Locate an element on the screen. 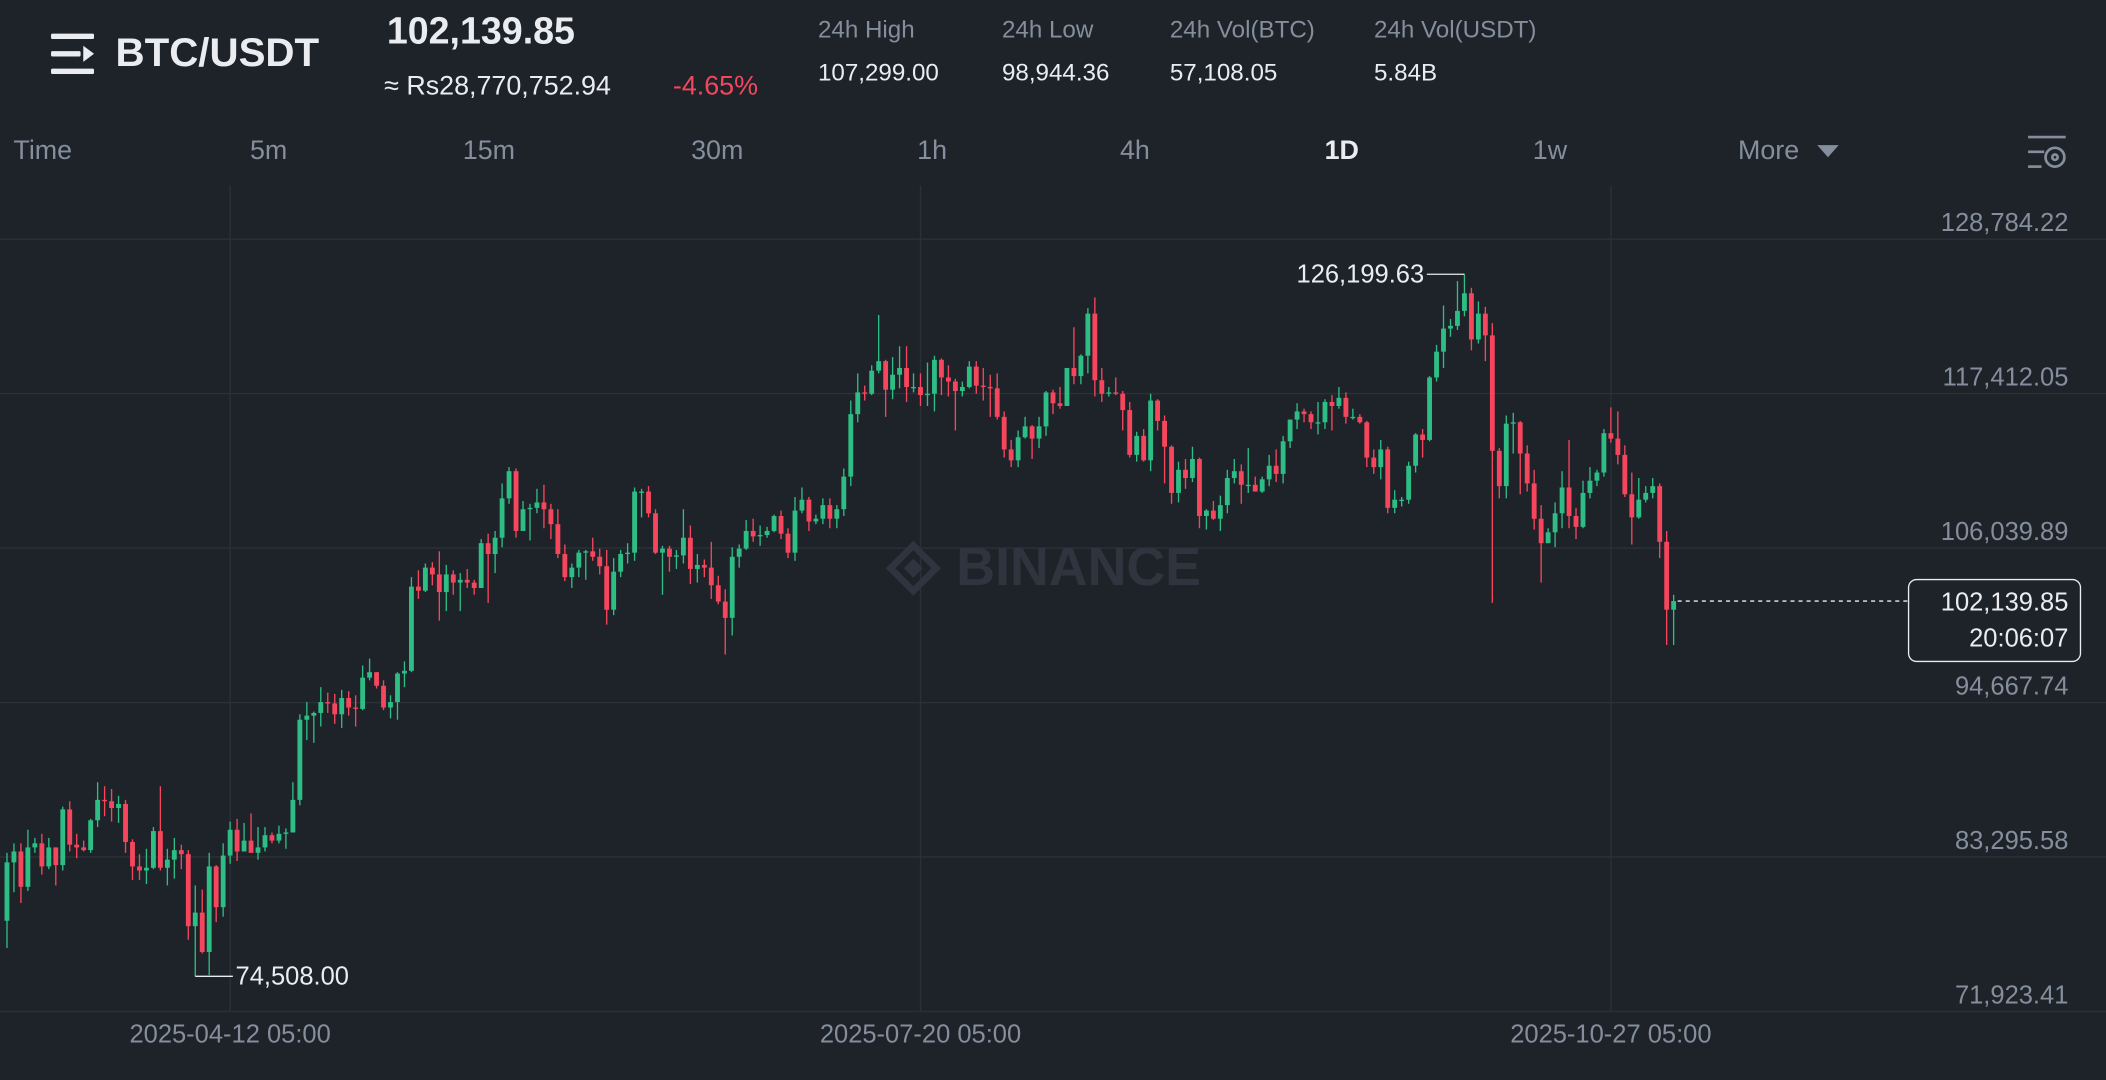 Image resolution: width=2106 pixels, height=1080 pixels. timeframe-tab: 4h is located at coordinates (1135, 150).